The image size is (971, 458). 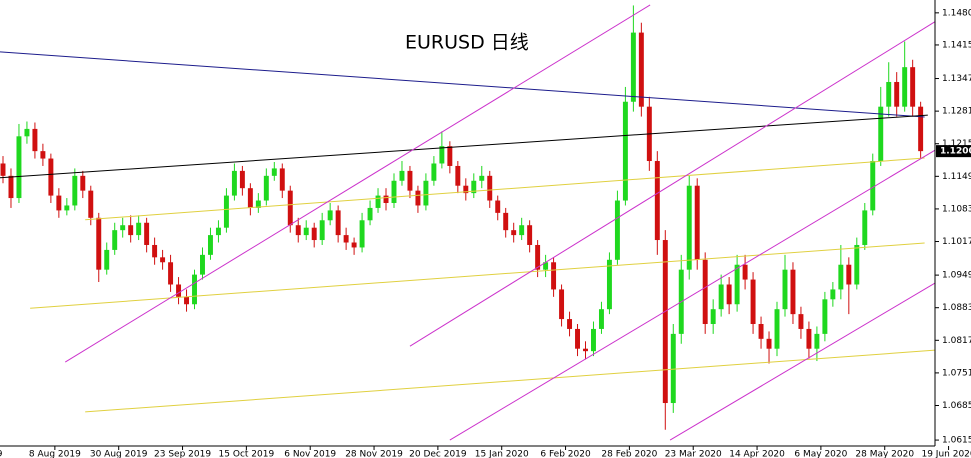 I want to click on y-tick-label: 1.1083, so click(x=956, y=209).